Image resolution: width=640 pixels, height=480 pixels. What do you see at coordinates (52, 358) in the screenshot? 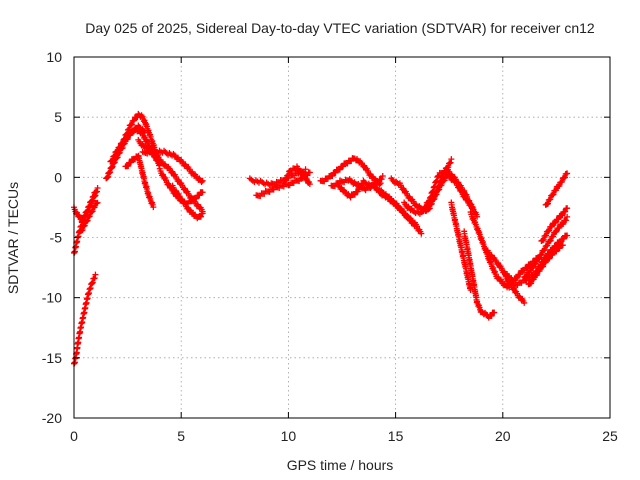
I see `y-tick-label: -15` at bounding box center [52, 358].